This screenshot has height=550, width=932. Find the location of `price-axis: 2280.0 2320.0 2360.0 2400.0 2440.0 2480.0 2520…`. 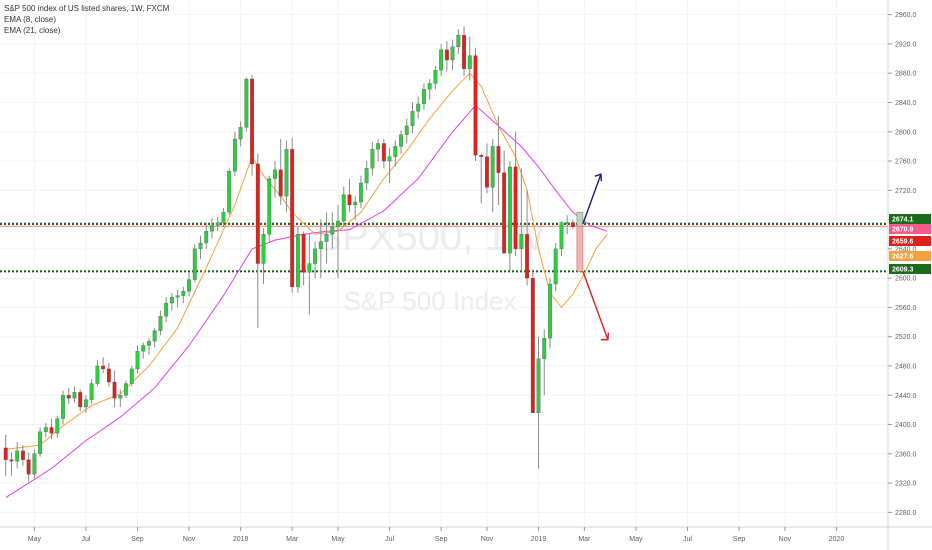

price-axis: 2280.0 2320.0 2360.0 2400.0 2440.0 2480.0 2520… is located at coordinates (902, 275).